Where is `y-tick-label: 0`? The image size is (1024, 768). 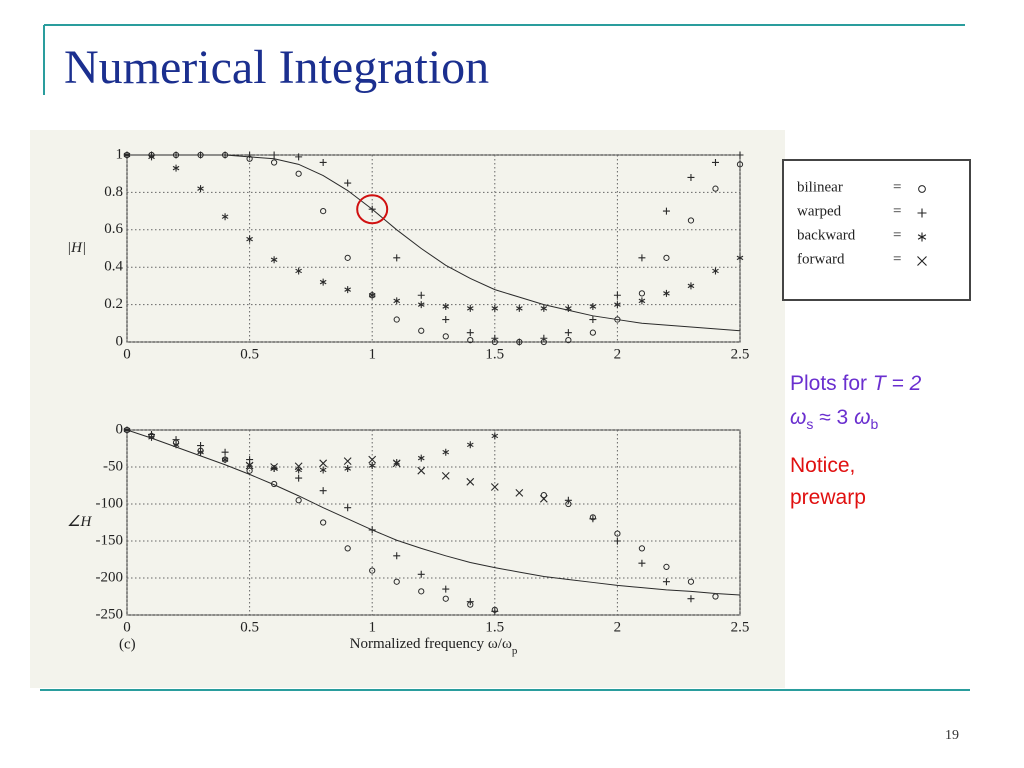 y-tick-label: 0 is located at coordinates (120, 341).